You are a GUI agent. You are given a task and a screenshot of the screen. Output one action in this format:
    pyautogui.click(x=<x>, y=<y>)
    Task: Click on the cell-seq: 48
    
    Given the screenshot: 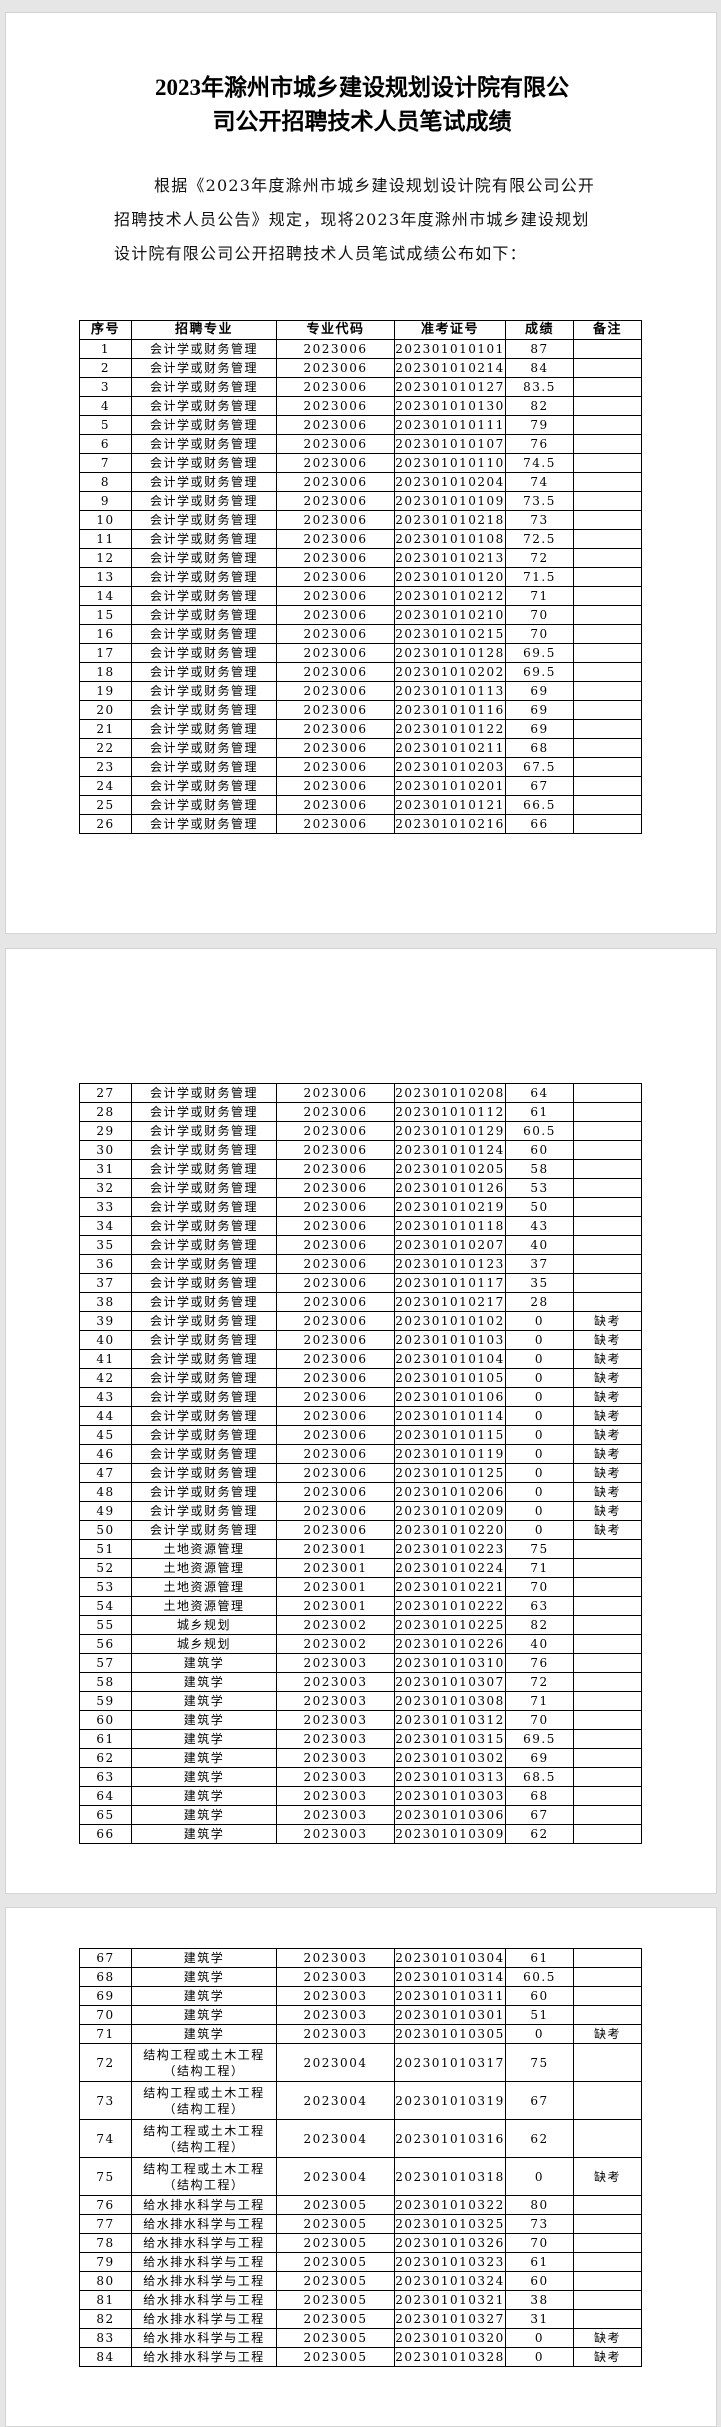 What is the action you would take?
    pyautogui.click(x=105, y=1492)
    